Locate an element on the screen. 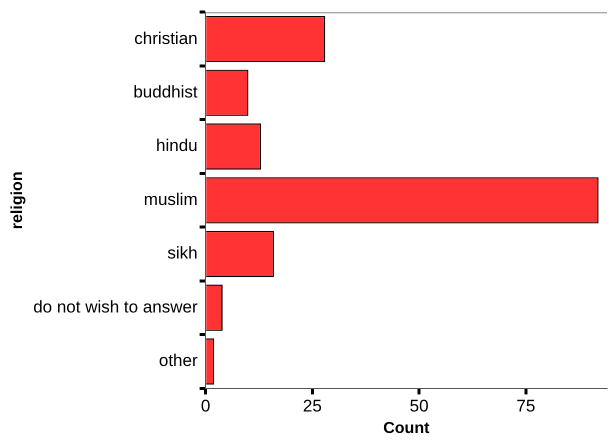 This screenshot has width=609, height=444. y-tick-label: sikh is located at coordinates (182, 253).